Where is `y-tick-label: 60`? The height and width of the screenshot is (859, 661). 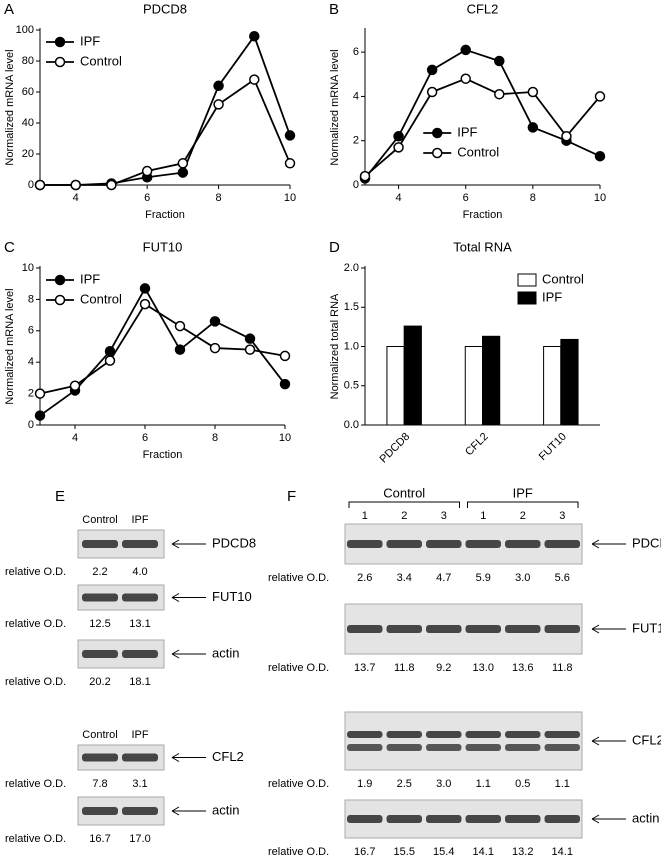 y-tick-label: 60 is located at coordinates (28, 92).